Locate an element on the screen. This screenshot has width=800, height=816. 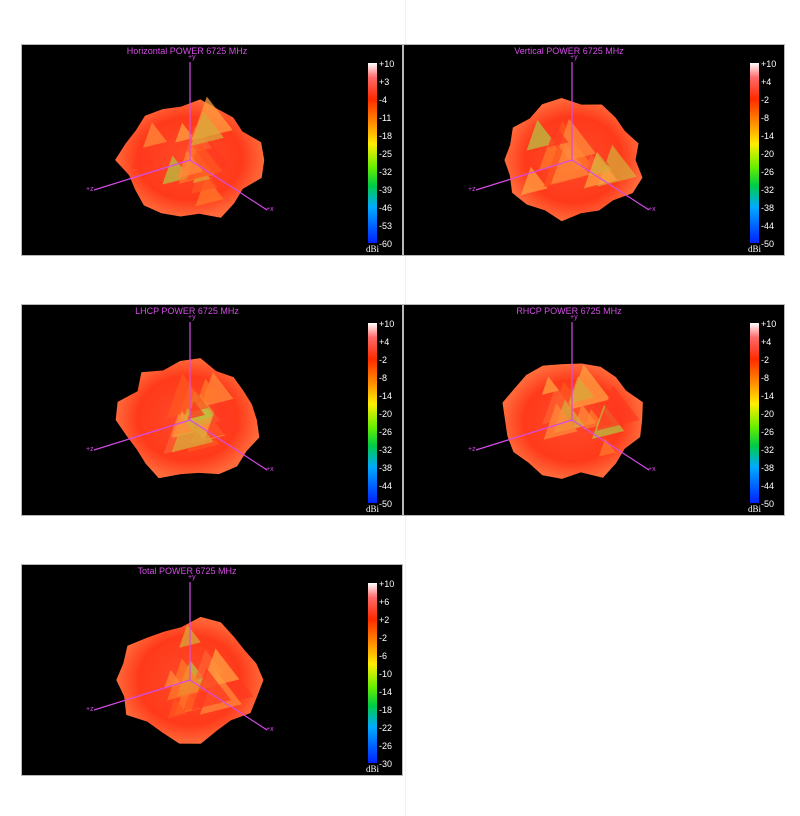
colorbar-tick-label: -32 is located at coordinates (386, 172).